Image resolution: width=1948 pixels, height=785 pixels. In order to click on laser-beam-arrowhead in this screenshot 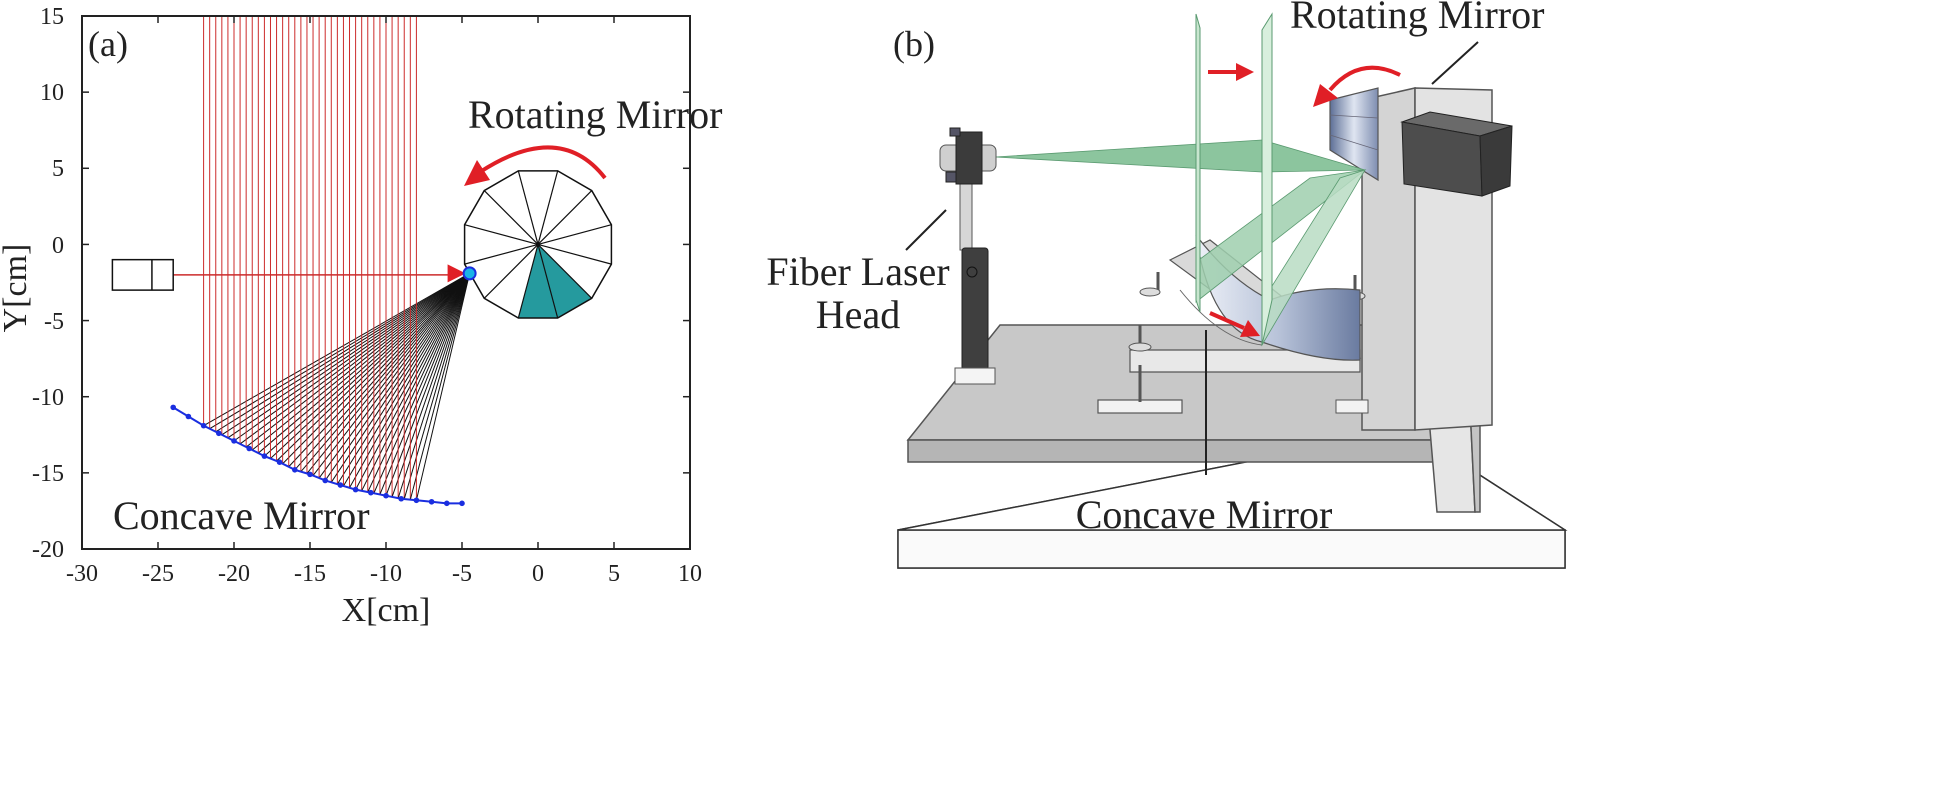, I will do `click(456, 273)`.